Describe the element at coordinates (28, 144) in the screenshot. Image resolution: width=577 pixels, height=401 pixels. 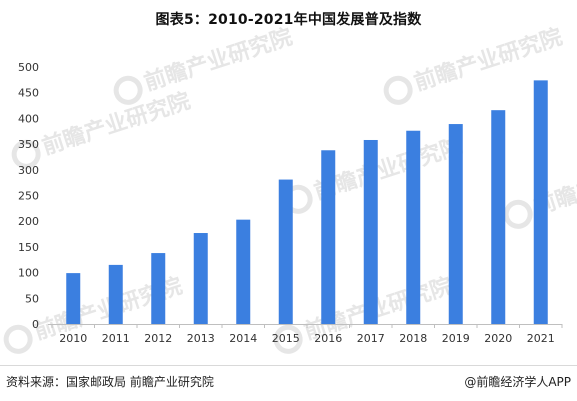
I see `y-tick-label: 350` at that location.